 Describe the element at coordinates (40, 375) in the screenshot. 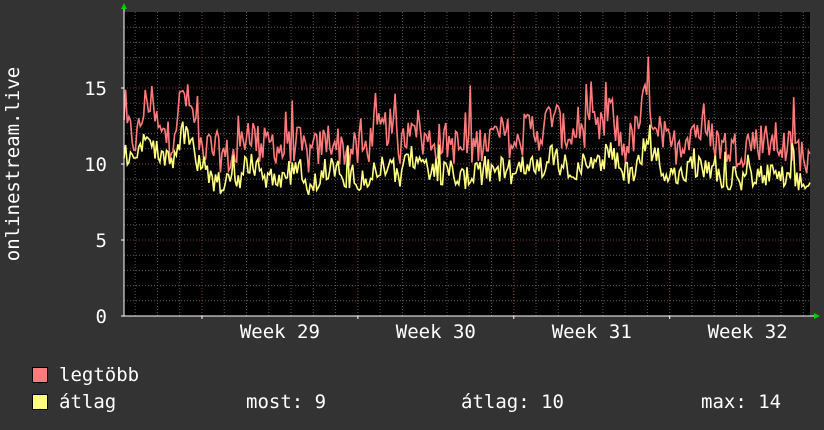

I see `legtobb-swatch` at that location.